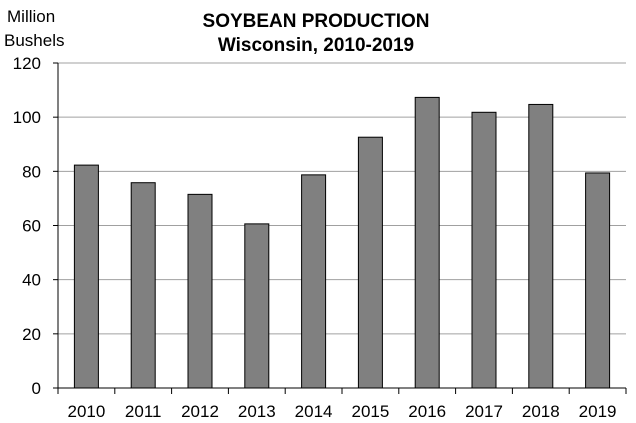 This screenshot has width=636, height=423. What do you see at coordinates (370, 262) in the screenshot?
I see `bar-2015` at bounding box center [370, 262].